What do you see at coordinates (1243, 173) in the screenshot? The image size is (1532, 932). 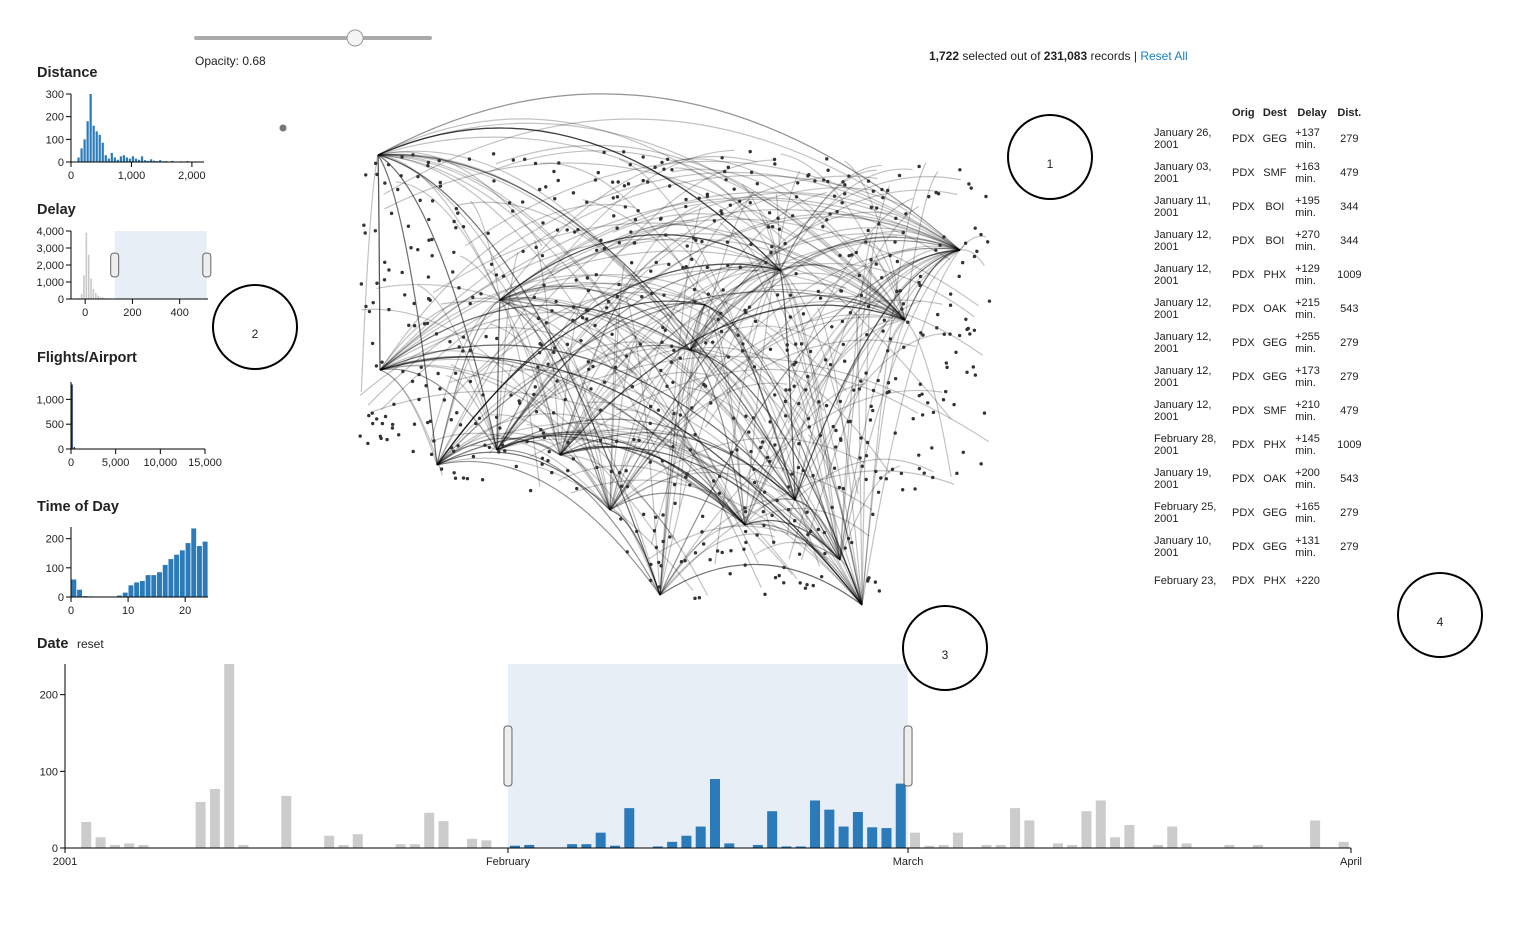 I see `cell: PDX` at bounding box center [1243, 173].